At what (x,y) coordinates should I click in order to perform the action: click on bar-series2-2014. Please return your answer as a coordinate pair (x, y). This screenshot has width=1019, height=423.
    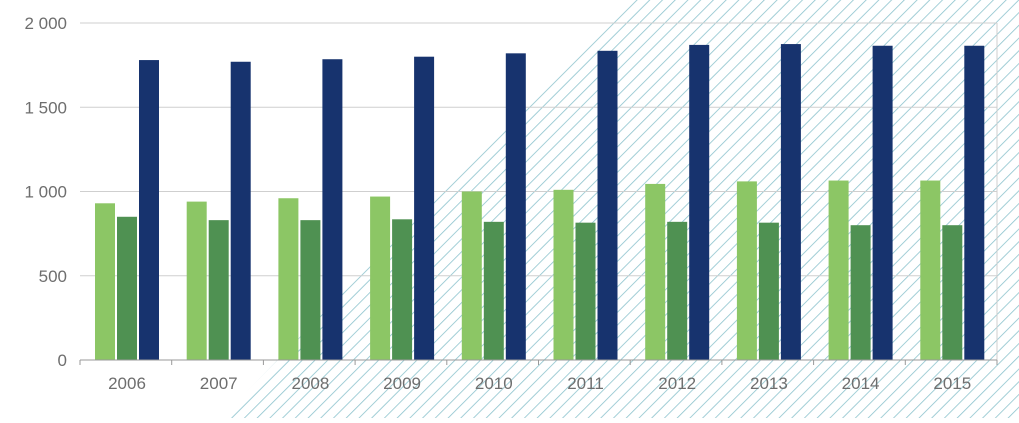
    Looking at the image, I should click on (860, 292).